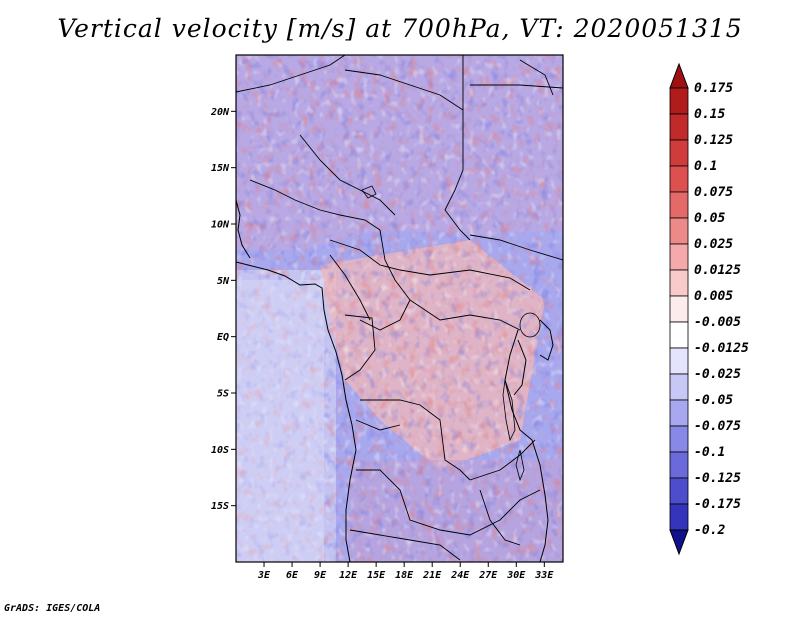 Image resolution: width=800 pixels, height=618 pixels. What do you see at coordinates (432, 575) in the screenshot?
I see `x-tick-label: 21E` at bounding box center [432, 575].